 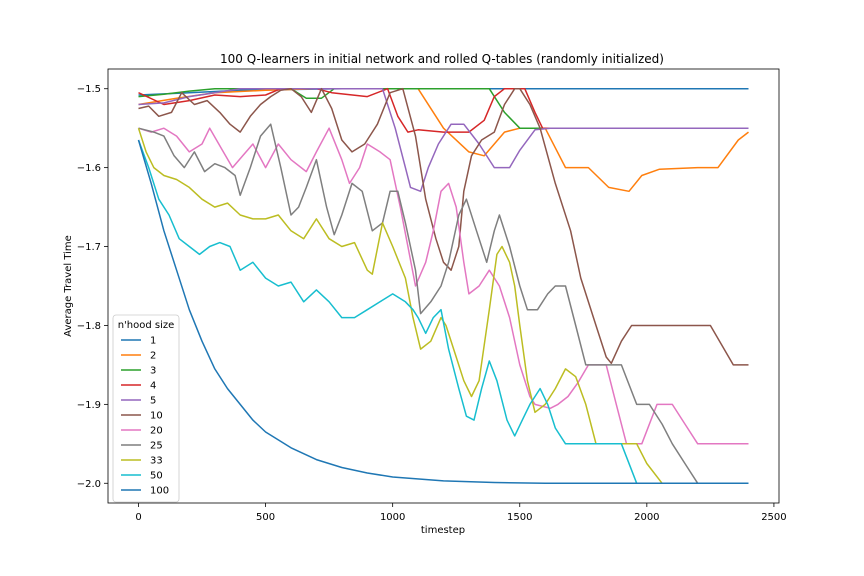 I want to click on legend-label-5: 5, so click(x=153, y=401).